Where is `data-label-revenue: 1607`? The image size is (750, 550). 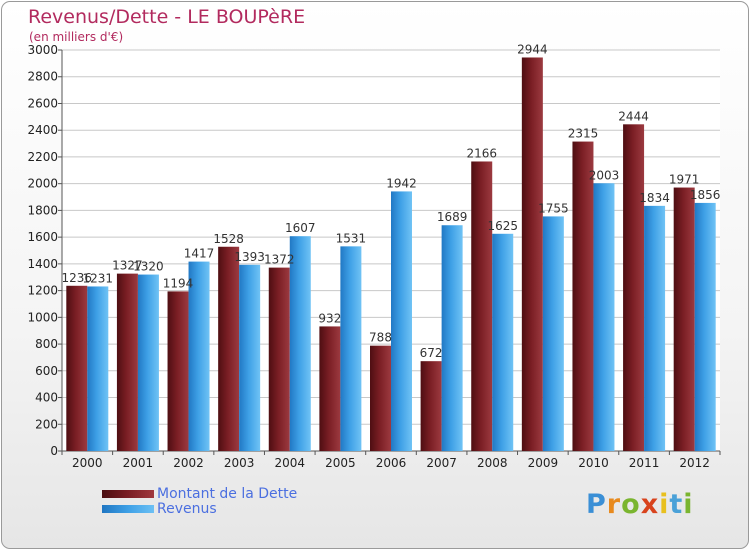
data-label-revenue: 1607 is located at coordinates (300, 228).